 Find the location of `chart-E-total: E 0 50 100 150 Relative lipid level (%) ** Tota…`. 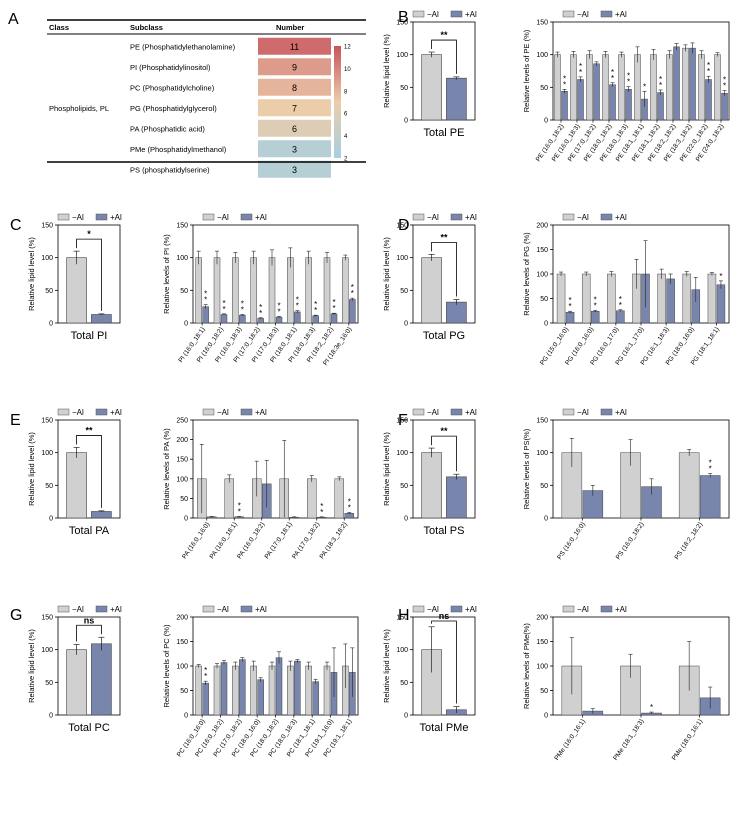

chart-E-total: E 0 50 100 150 Relative lipid level (%) ** Tota… is located at coordinates (65, 474).